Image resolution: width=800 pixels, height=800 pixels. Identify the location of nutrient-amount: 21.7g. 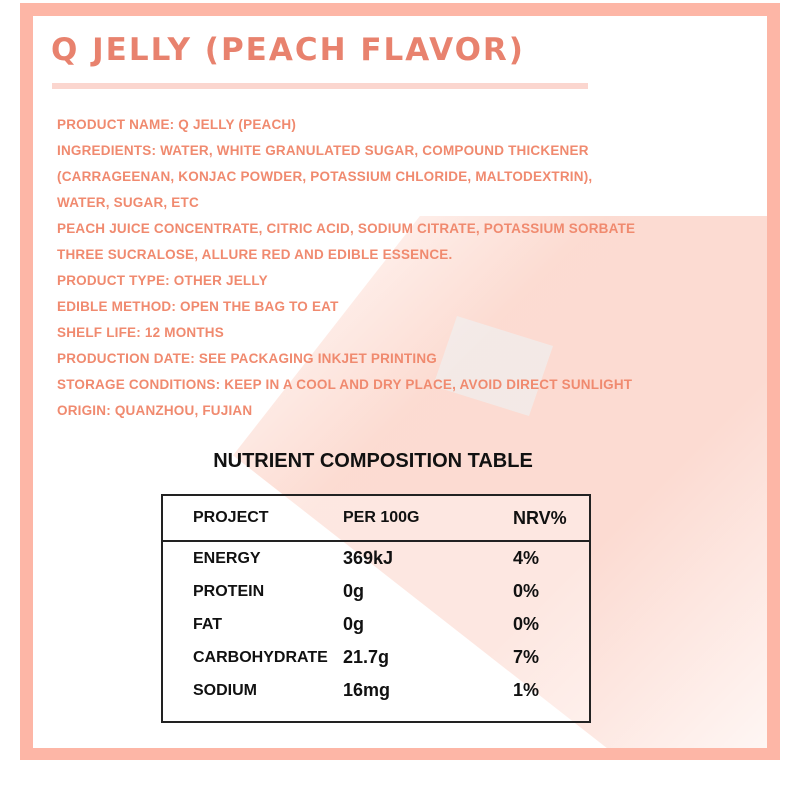
(366, 657).